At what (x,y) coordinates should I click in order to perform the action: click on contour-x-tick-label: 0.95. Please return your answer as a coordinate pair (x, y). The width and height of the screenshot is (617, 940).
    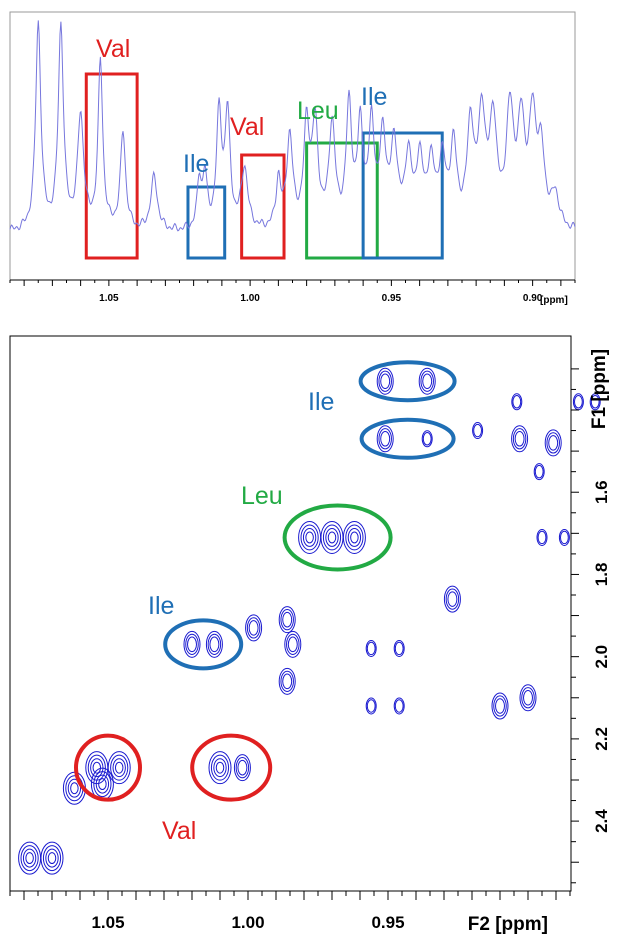
    Looking at the image, I should click on (387, 922).